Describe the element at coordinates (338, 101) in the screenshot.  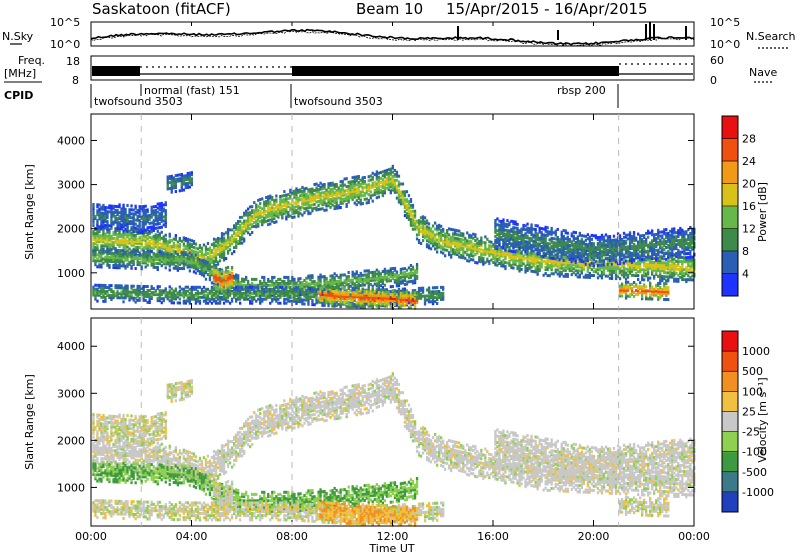
I see `cpid-entry-3: twofsound 3503` at that location.